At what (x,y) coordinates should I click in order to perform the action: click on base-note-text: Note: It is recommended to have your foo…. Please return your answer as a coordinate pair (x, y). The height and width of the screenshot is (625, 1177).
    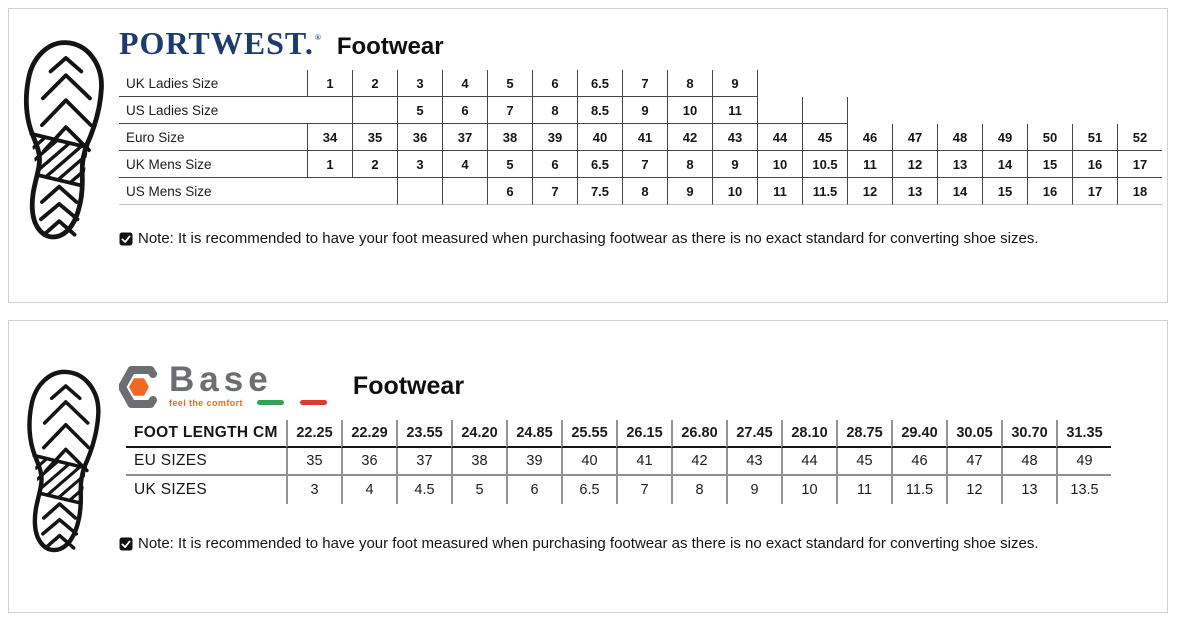
    Looking at the image, I should click on (588, 543).